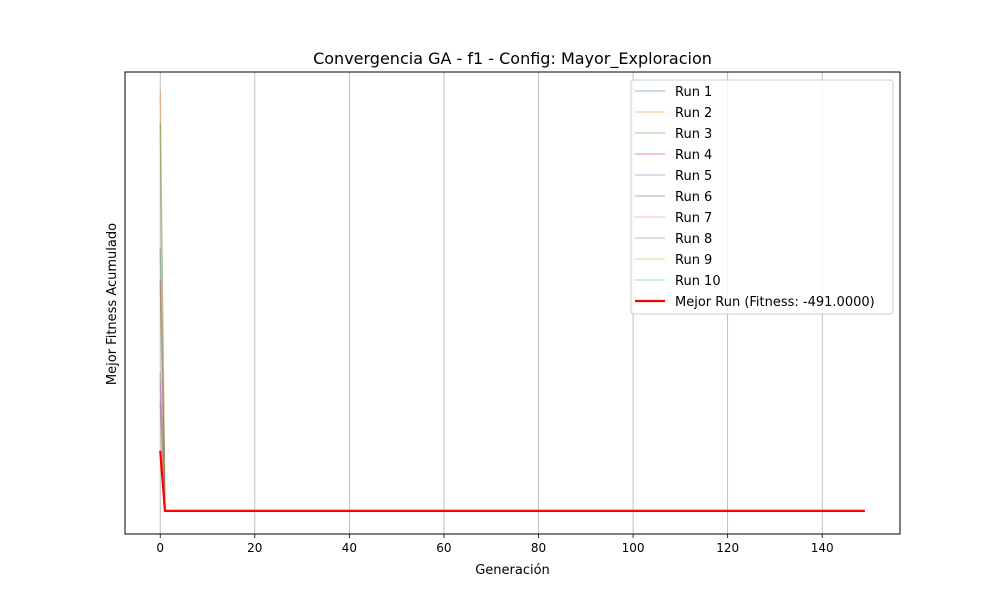 Image resolution: width=1000 pixels, height=600 pixels. What do you see at coordinates (254, 548) in the screenshot?
I see `x-tick-label-20: 20` at bounding box center [254, 548].